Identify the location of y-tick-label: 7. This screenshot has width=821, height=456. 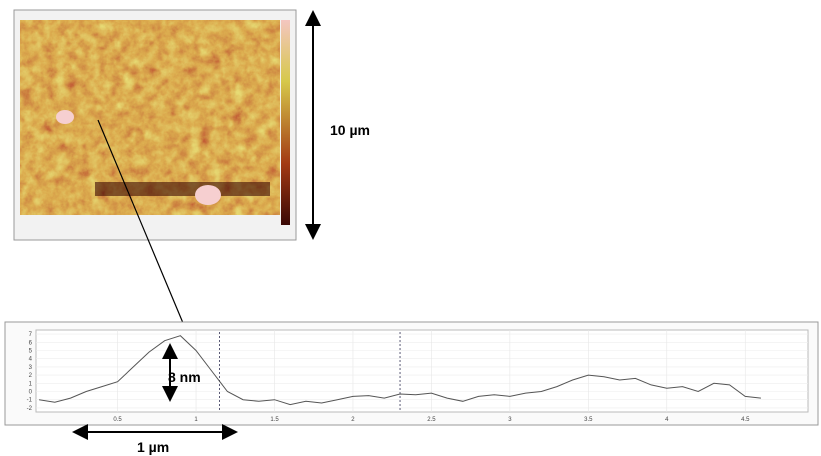
(31, 335).